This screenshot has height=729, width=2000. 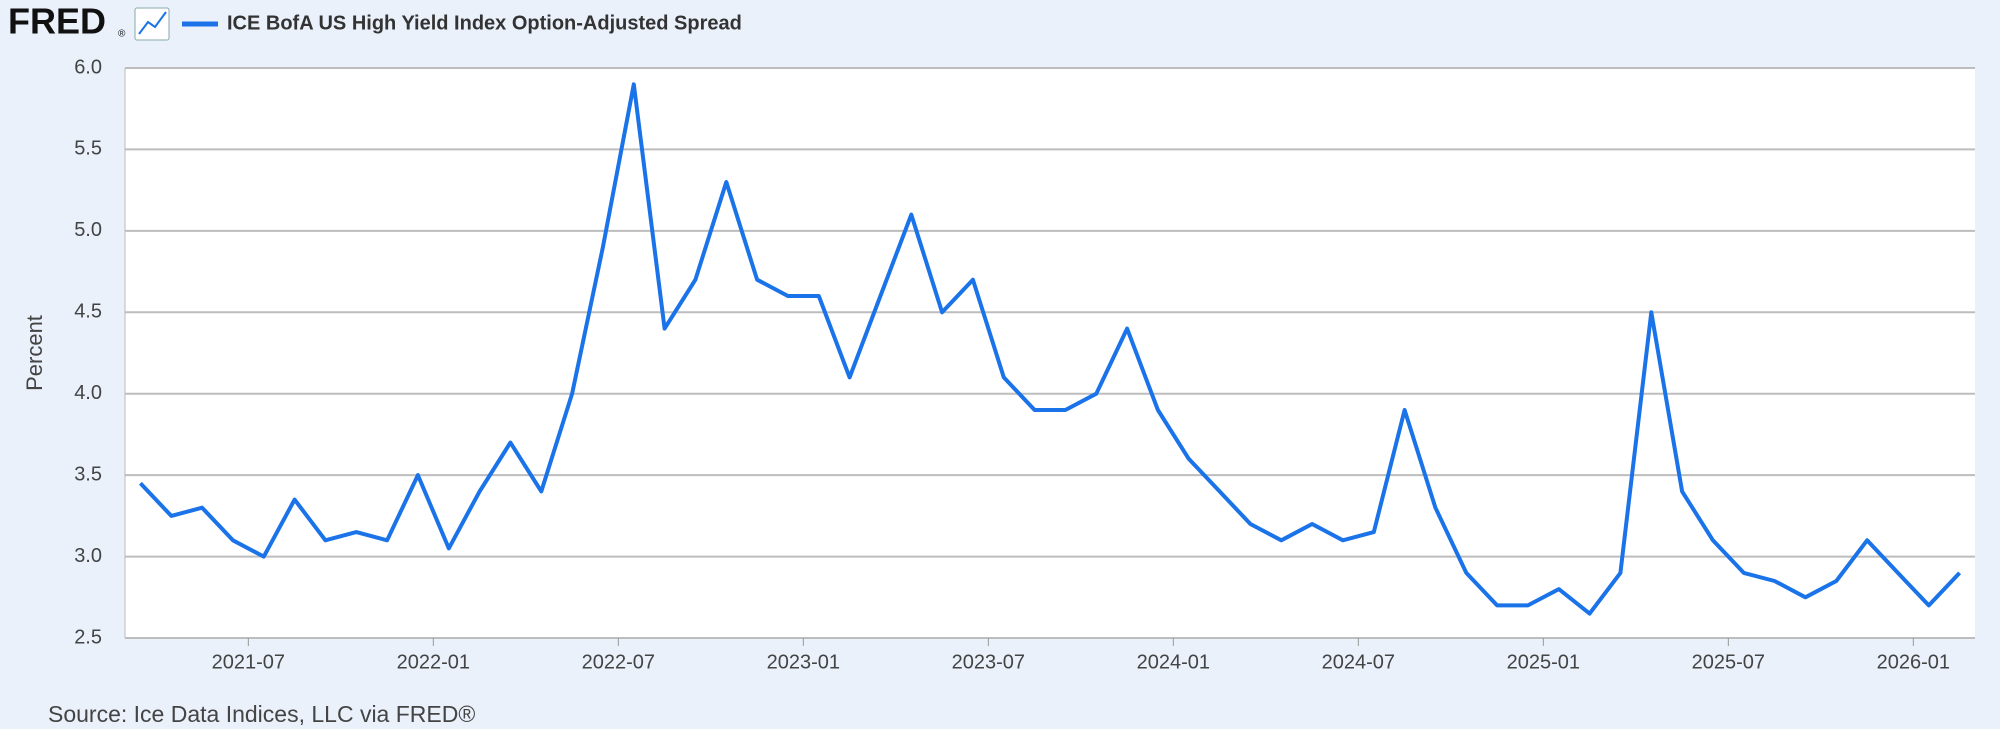 What do you see at coordinates (1543, 662) in the screenshot?
I see `x-tick-label: 2025-01` at bounding box center [1543, 662].